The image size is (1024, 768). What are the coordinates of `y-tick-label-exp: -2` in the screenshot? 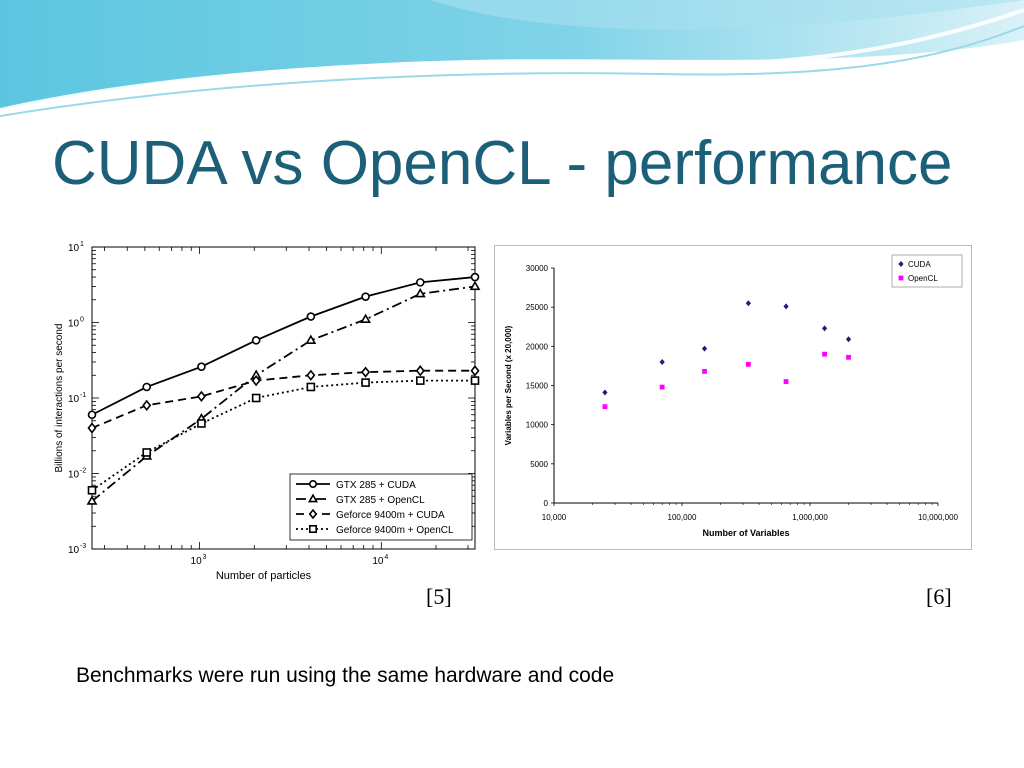 It's located at (83, 471).